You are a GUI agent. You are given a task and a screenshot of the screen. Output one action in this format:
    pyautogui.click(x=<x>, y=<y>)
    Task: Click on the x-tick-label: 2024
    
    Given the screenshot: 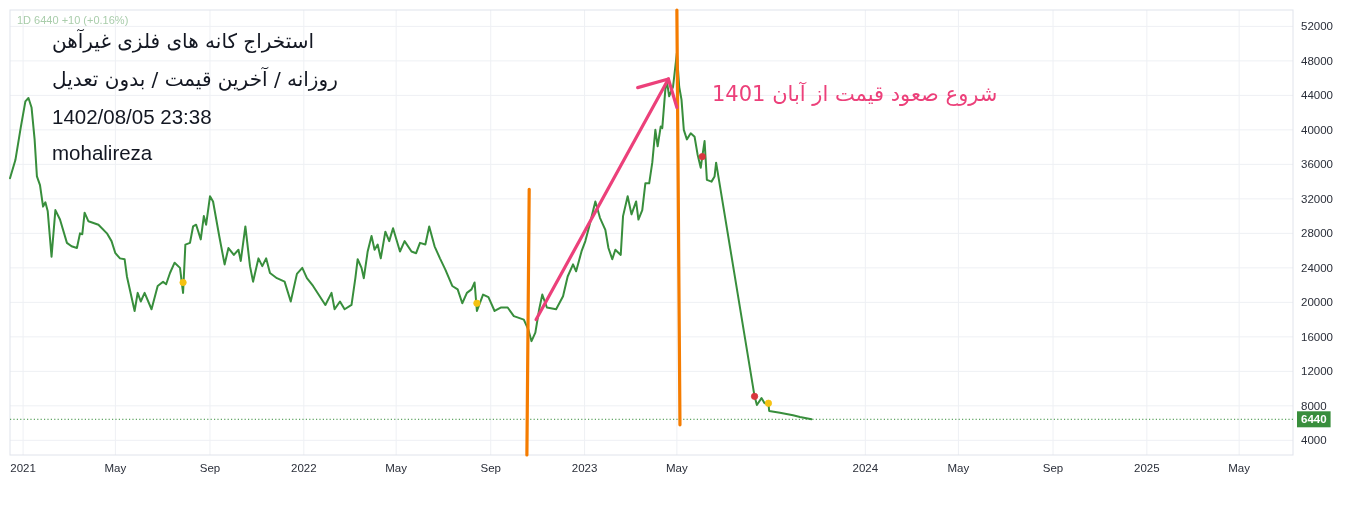 What is the action you would take?
    pyautogui.click(x=865, y=468)
    